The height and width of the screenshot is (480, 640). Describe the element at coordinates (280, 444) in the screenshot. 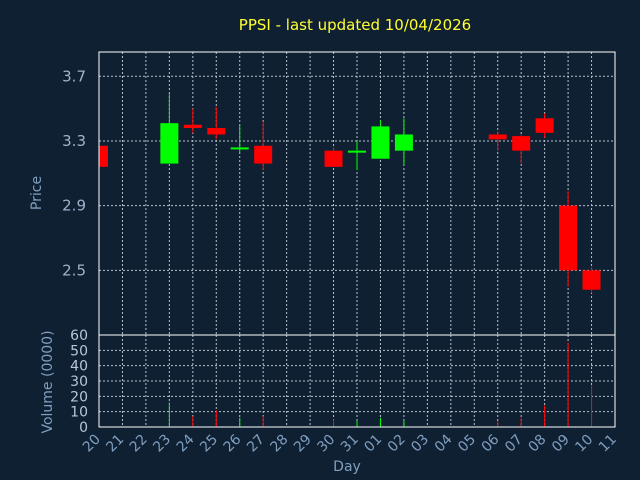

I see `day-tick-label: 28` at that location.